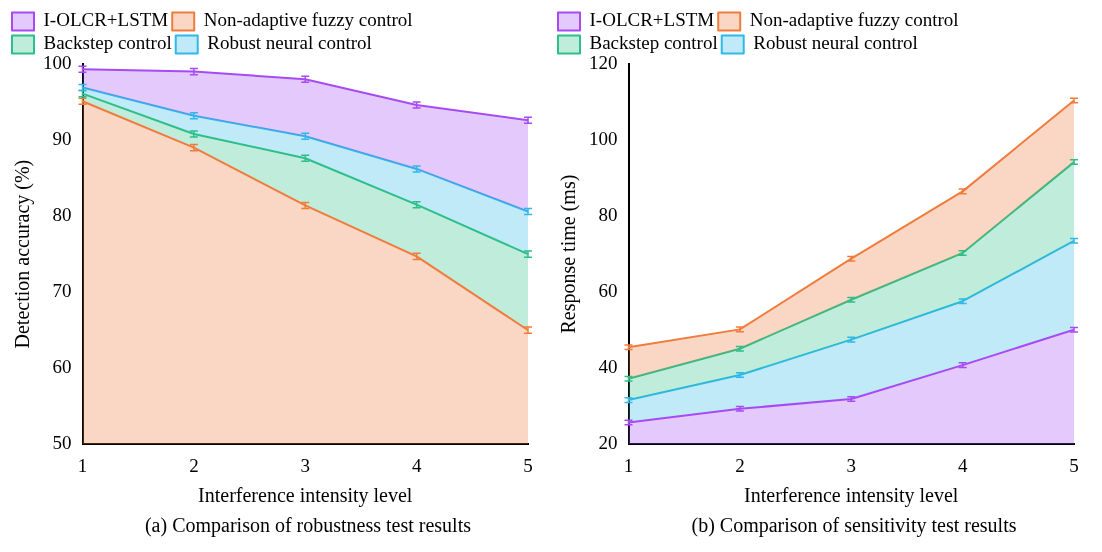 This screenshot has width=1102, height=552. What do you see at coordinates (603, 62) in the screenshot?
I see `y-tick-label: 120` at bounding box center [603, 62].